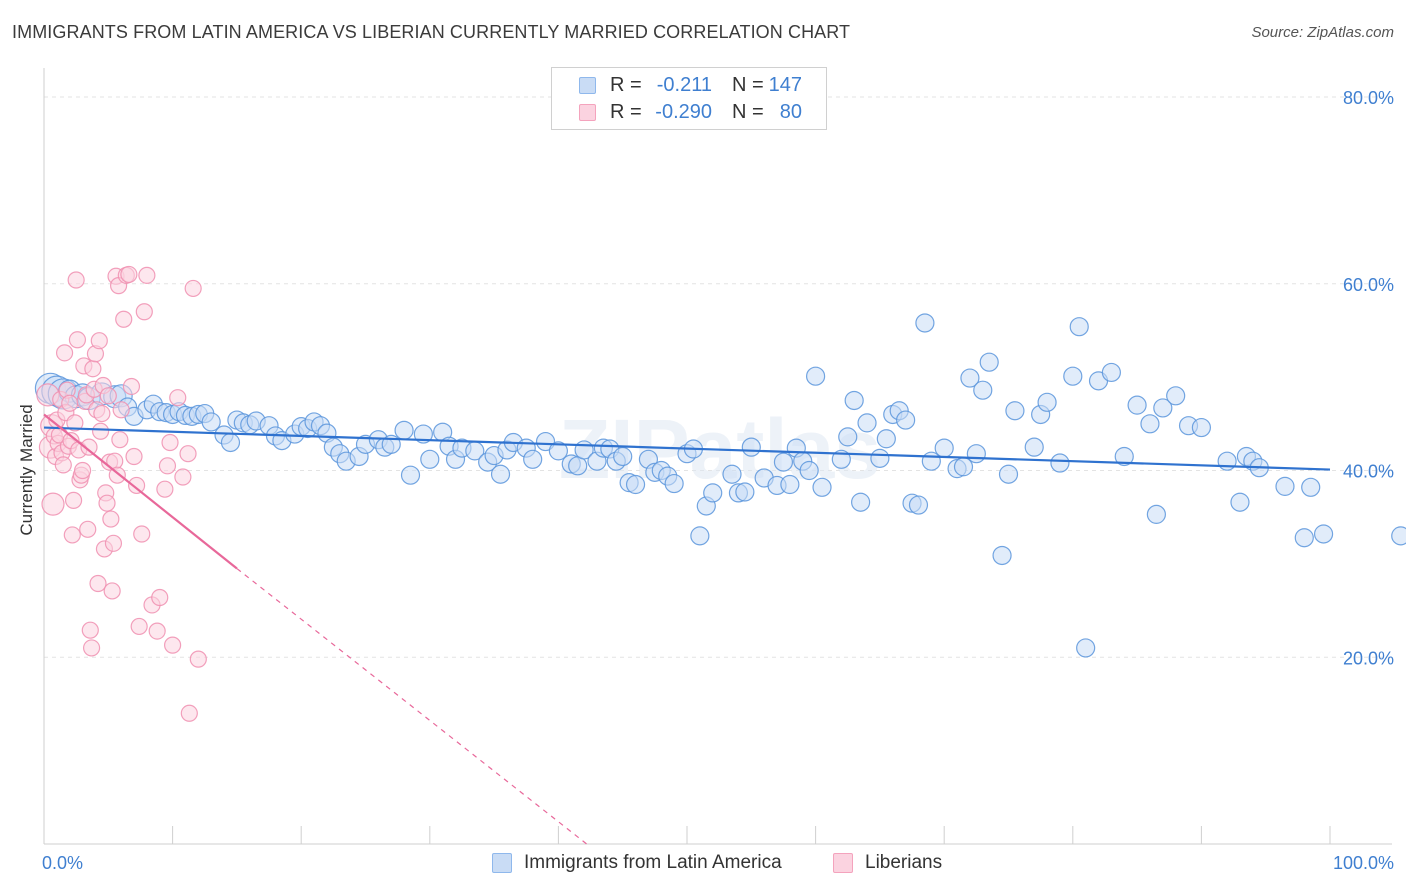 The image size is (1406, 892). I want to click on legend-swatch-pink, so click(587, 112).